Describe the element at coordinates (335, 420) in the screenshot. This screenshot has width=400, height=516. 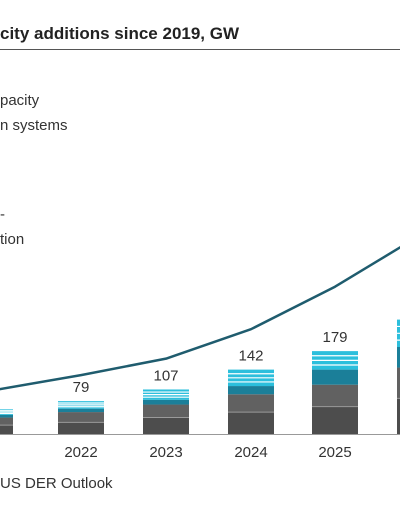
I see `bar-2025-segment-bottom` at that location.